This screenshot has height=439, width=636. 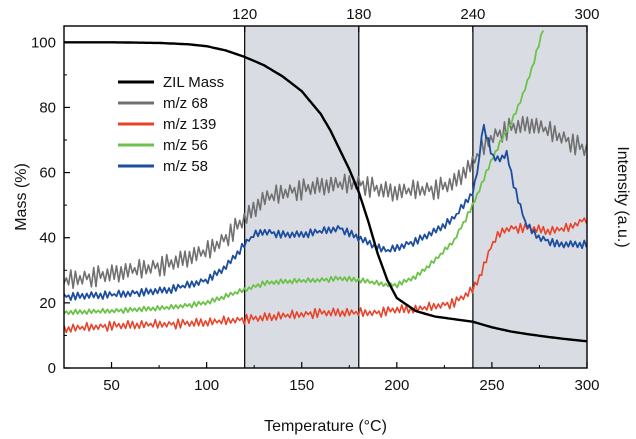 I want to click on x-tick-label-50: 50, so click(x=111, y=385).